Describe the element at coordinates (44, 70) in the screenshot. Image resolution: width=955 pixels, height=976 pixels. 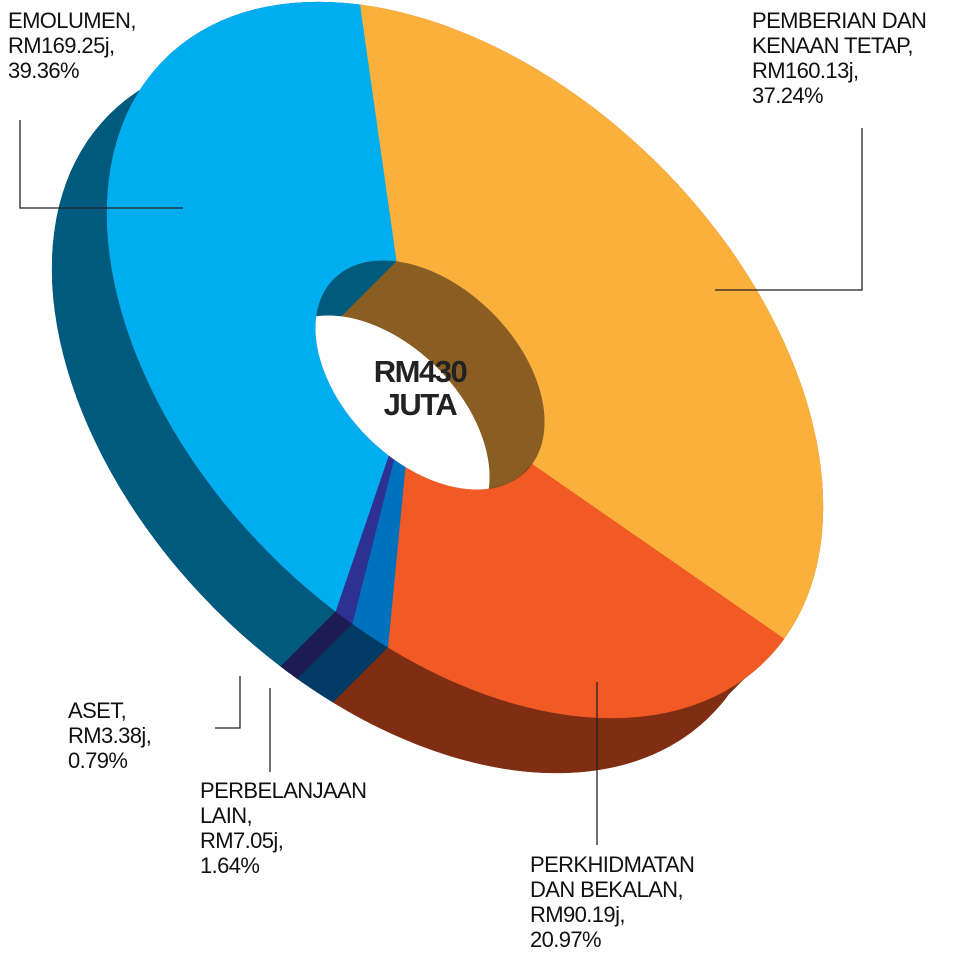
I see `value-label: 39.36%` at that location.